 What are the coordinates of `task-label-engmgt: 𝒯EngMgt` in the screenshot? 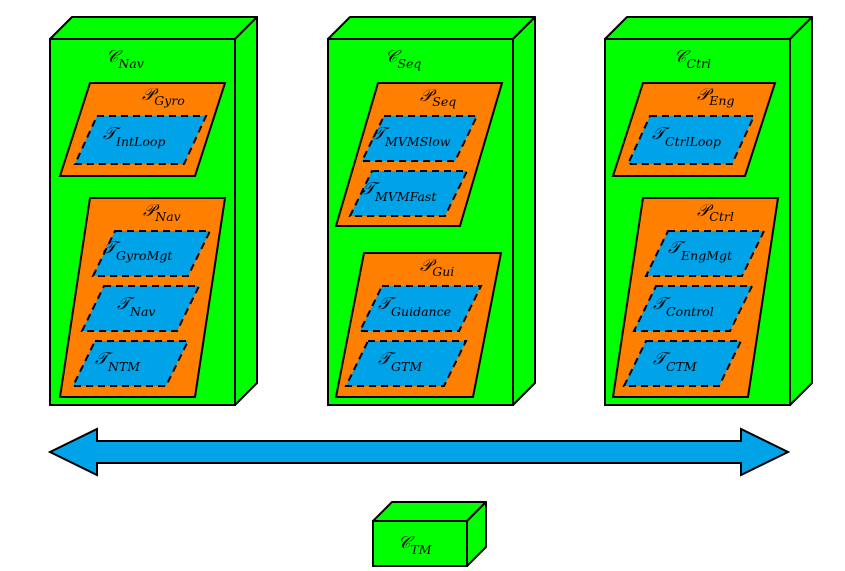 It's located at (700, 250).